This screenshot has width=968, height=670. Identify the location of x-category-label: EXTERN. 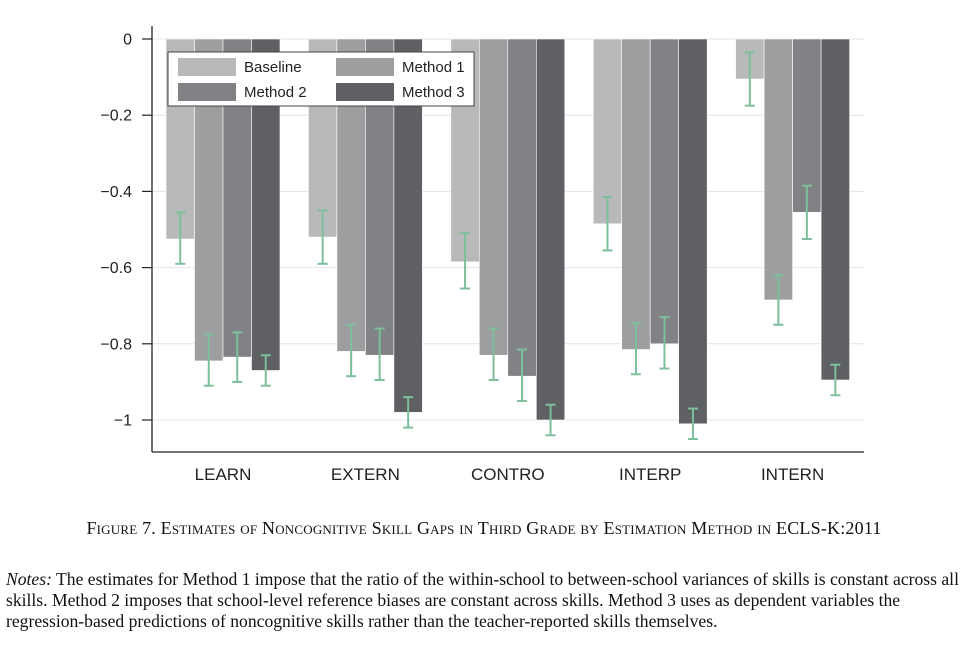
(365, 474).